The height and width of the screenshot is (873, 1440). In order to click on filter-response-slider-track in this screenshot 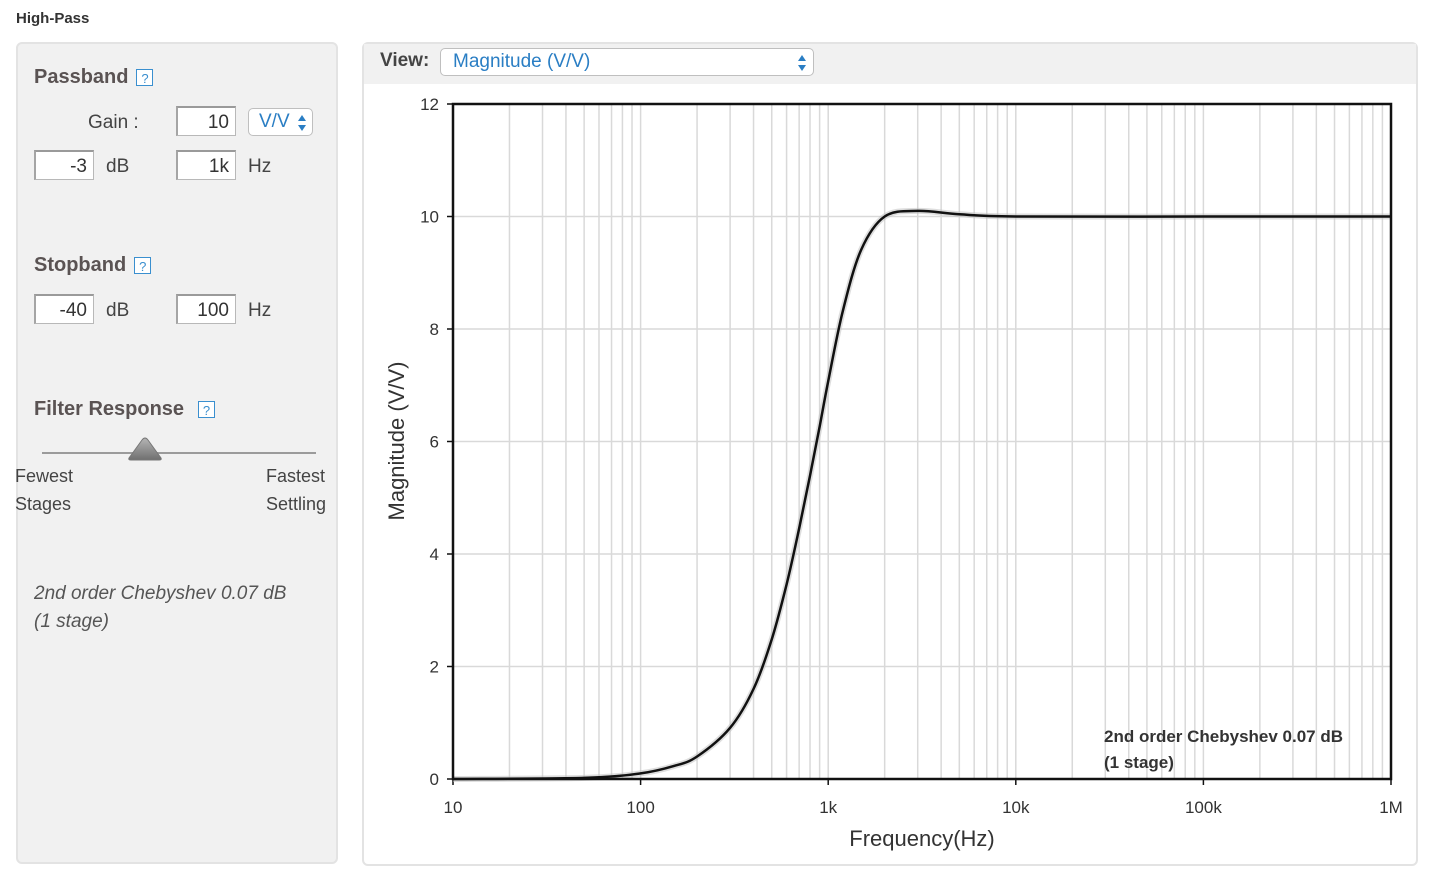, I will do `click(179, 453)`.